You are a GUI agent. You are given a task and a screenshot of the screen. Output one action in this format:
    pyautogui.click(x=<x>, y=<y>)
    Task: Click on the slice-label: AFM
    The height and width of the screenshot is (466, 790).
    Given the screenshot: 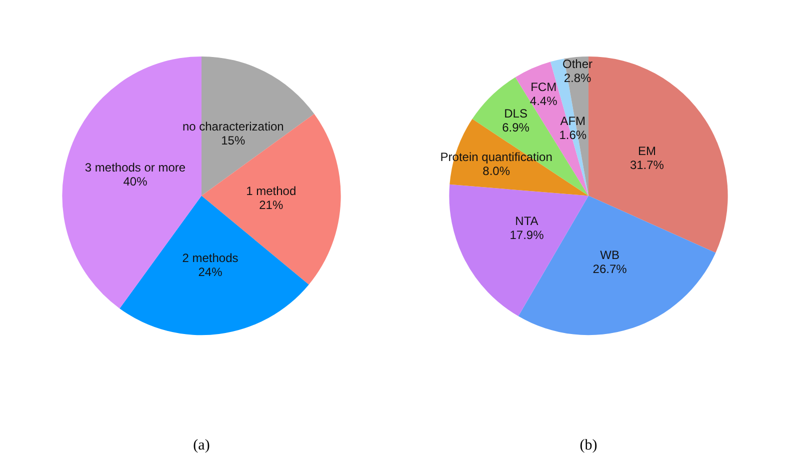 What is the action you would take?
    pyautogui.click(x=573, y=121)
    